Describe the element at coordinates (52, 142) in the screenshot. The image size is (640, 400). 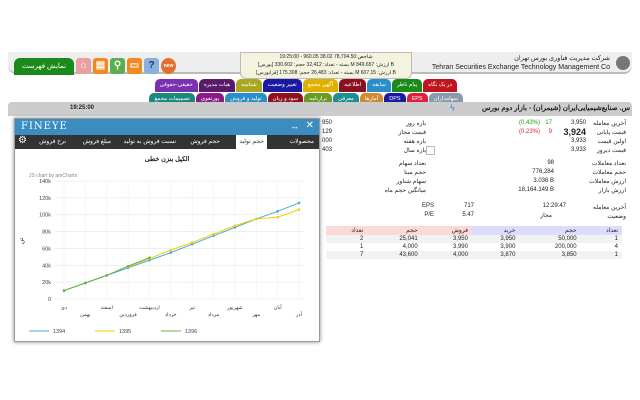
I see `window-tab: نرخ فروش` at that location.